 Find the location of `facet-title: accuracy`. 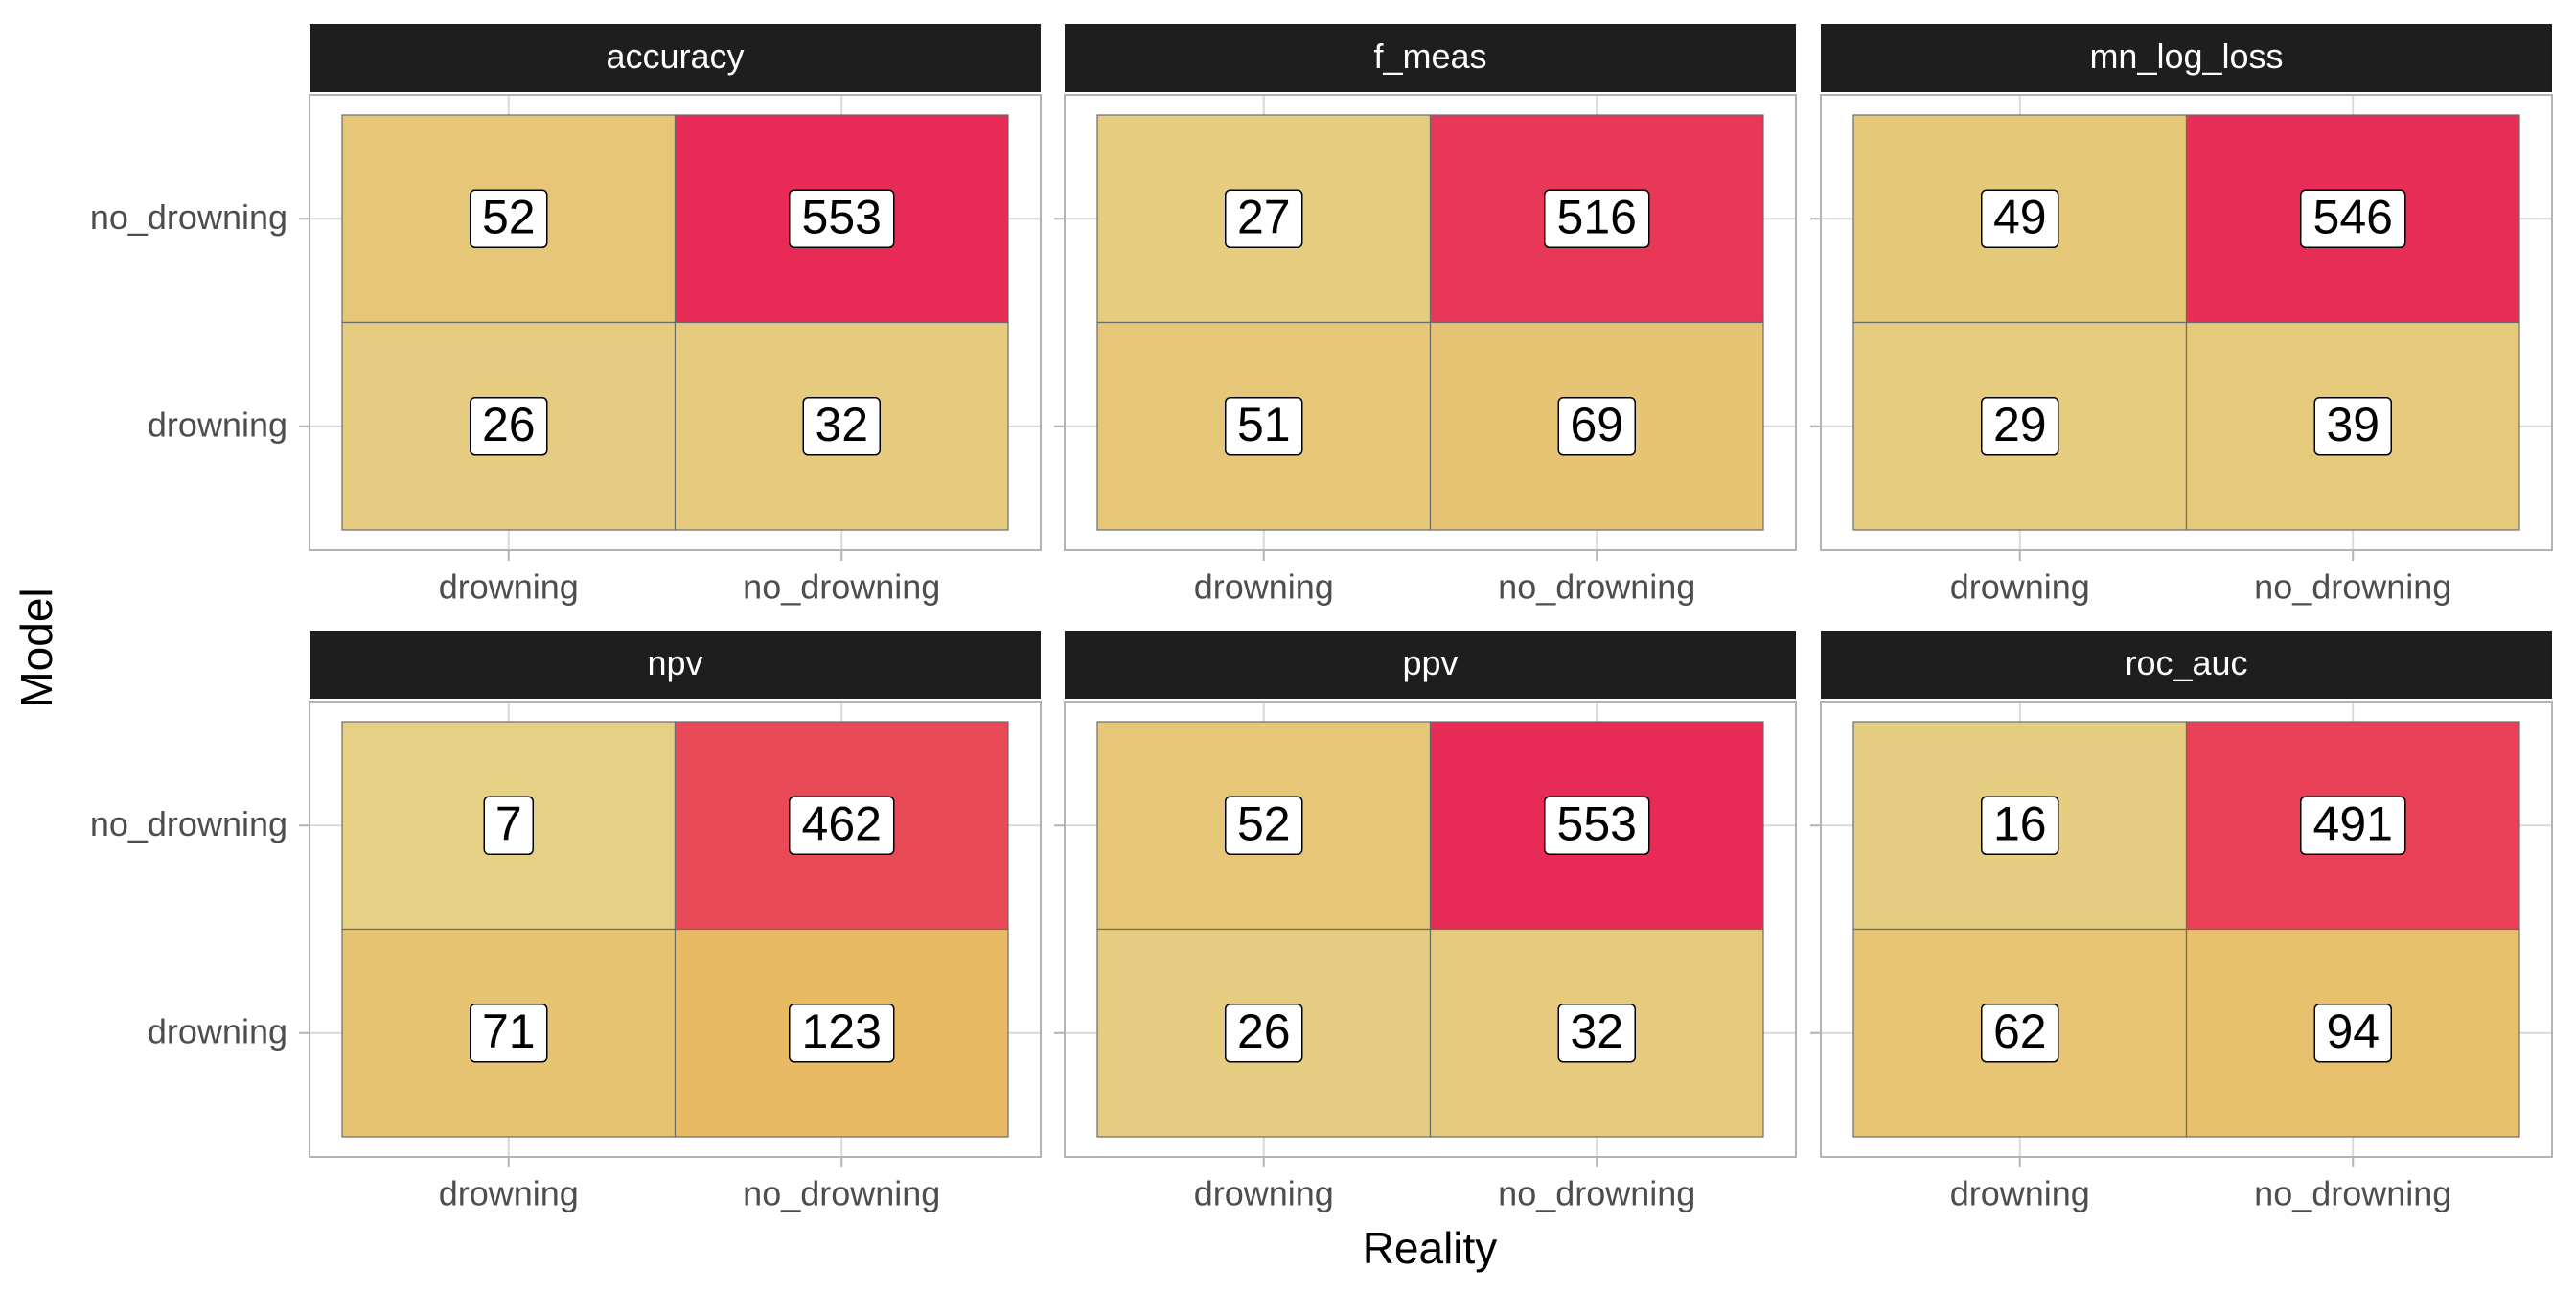

facet-title: accuracy is located at coordinates (675, 56).